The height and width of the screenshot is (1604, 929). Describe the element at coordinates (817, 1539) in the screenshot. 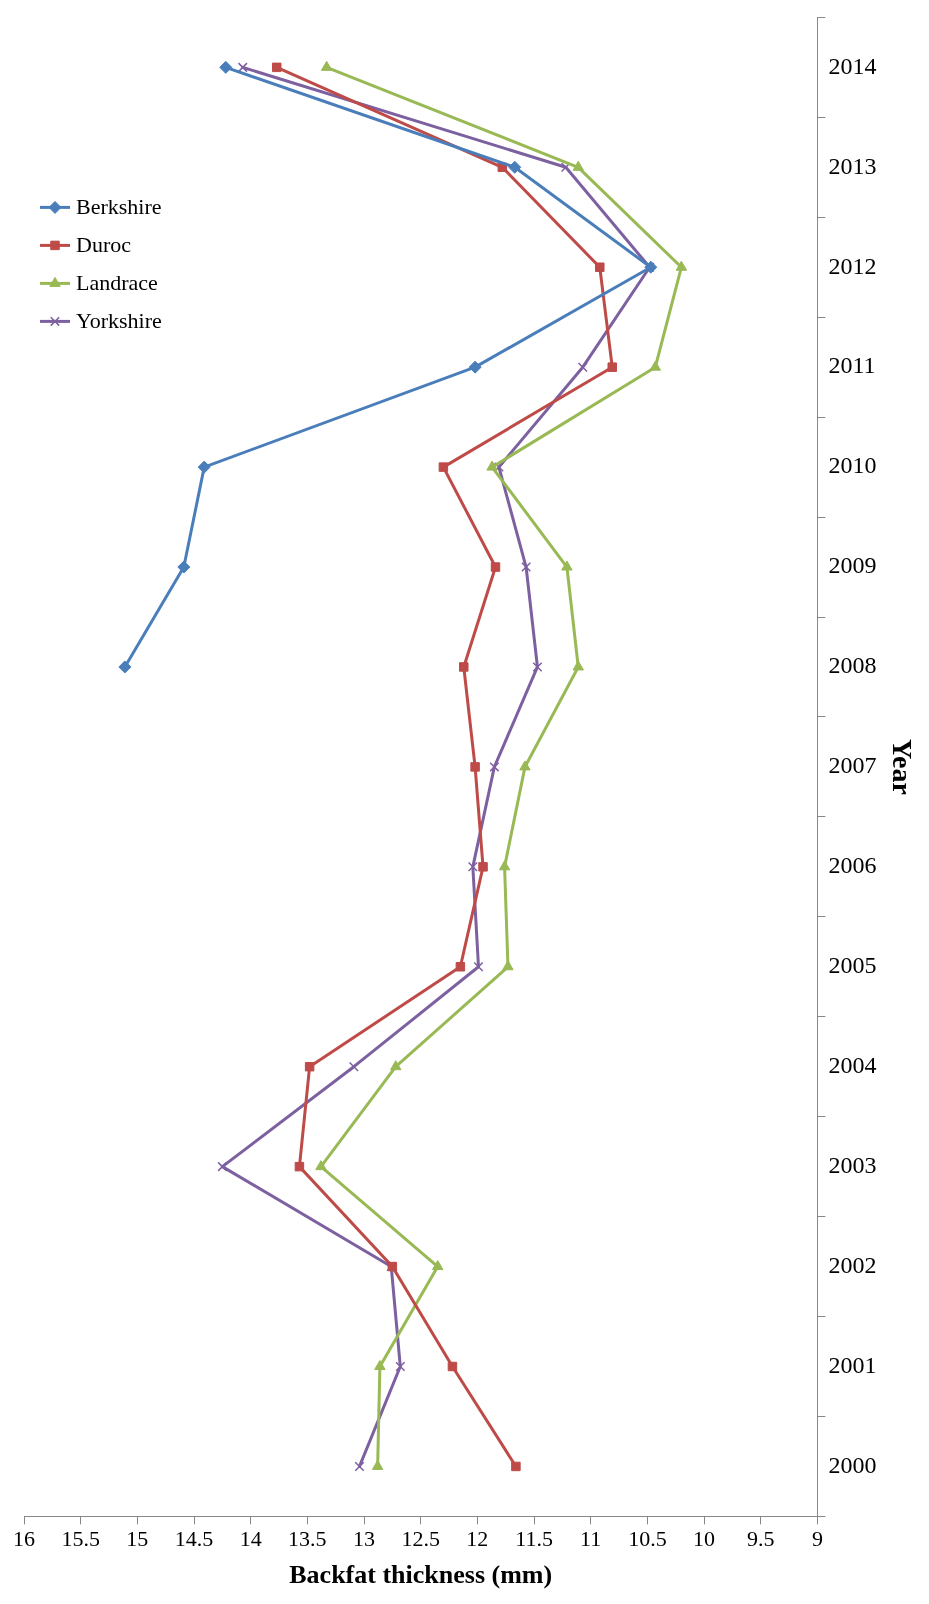

I see `x-tick-label: 9` at that location.